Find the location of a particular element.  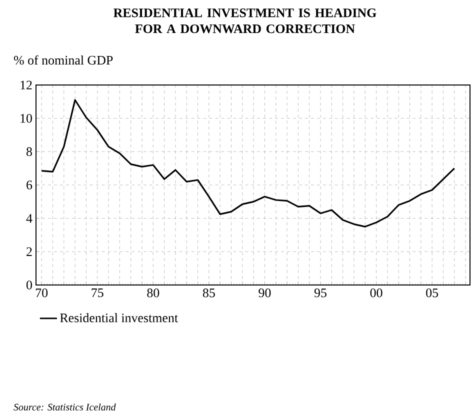

y-tick-label: 0 is located at coordinates (29, 285).